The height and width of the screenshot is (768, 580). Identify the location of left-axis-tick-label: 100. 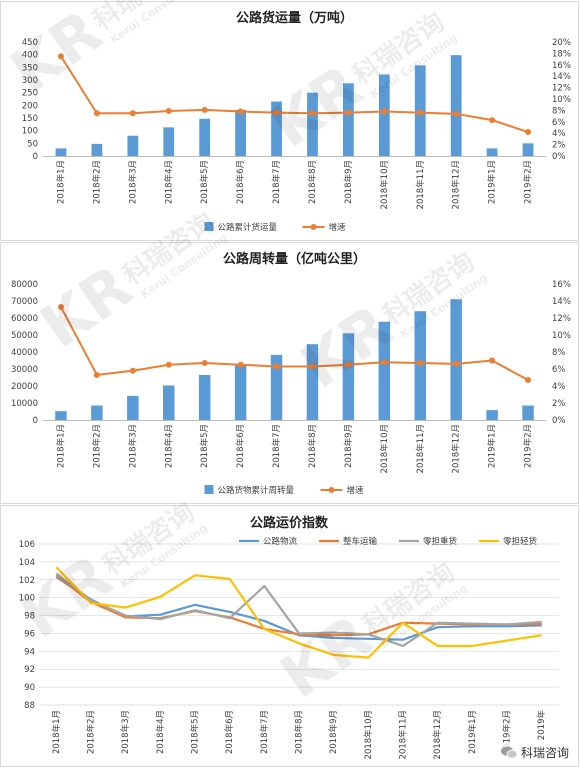
(30, 132).